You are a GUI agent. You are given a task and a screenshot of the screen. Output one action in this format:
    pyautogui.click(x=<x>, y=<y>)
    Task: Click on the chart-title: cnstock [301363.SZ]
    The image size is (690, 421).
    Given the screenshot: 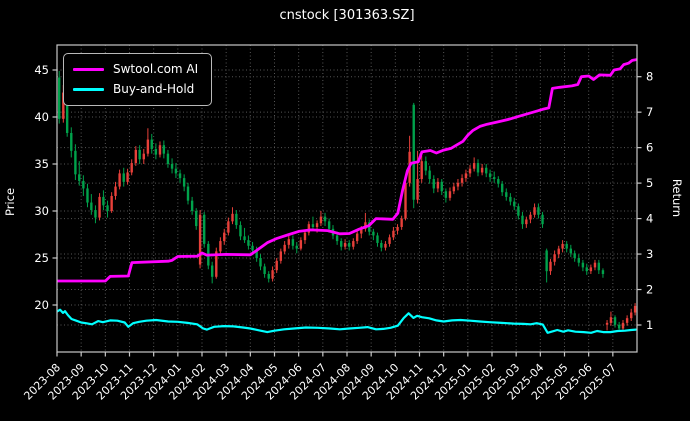 What is the action you would take?
    pyautogui.click(x=346, y=15)
    